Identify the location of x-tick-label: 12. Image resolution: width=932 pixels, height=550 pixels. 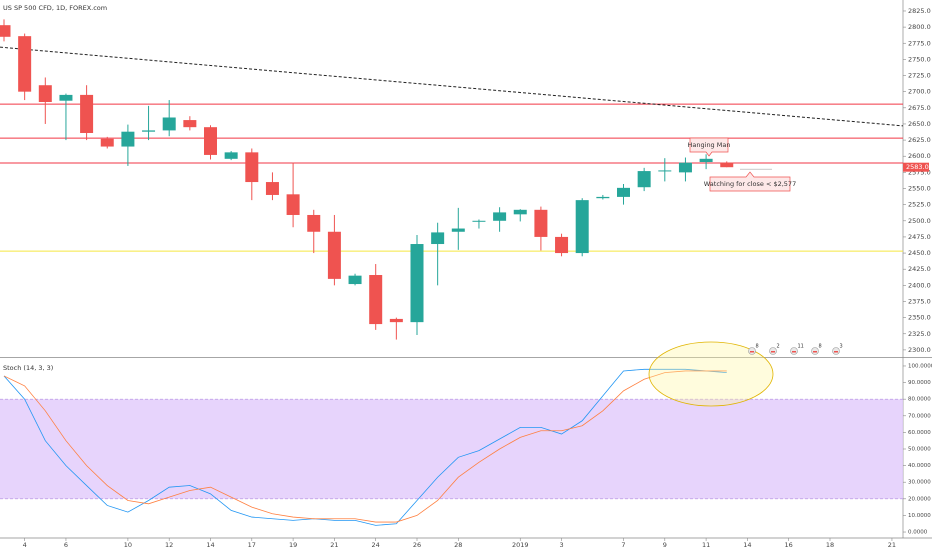
(169, 545).